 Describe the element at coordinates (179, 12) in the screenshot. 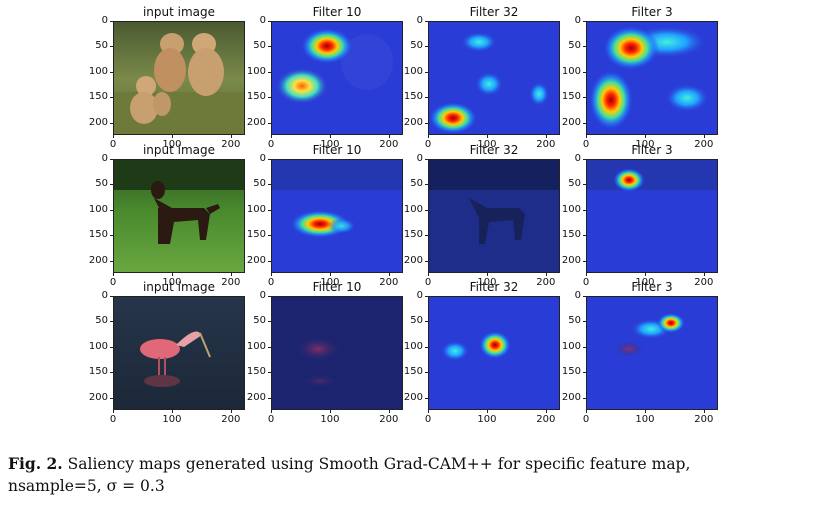

I see `panel-title: input image` at that location.